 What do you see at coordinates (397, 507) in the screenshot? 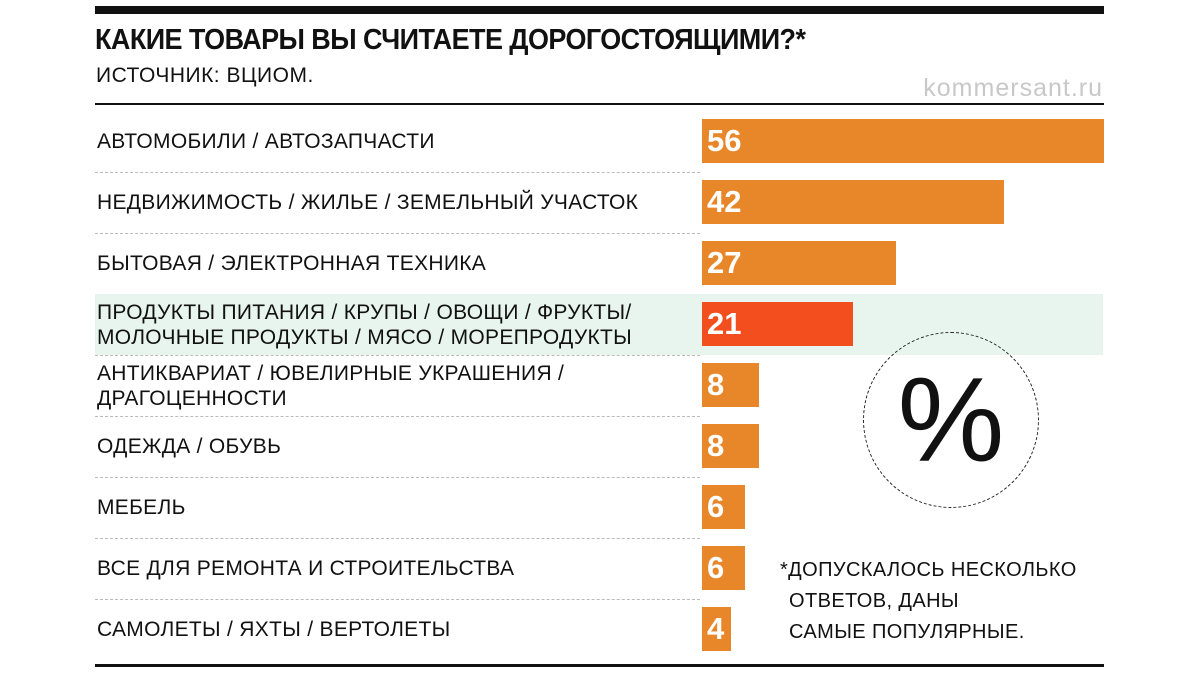
I see `category-label: МЕБЕЛЬ` at bounding box center [397, 507].